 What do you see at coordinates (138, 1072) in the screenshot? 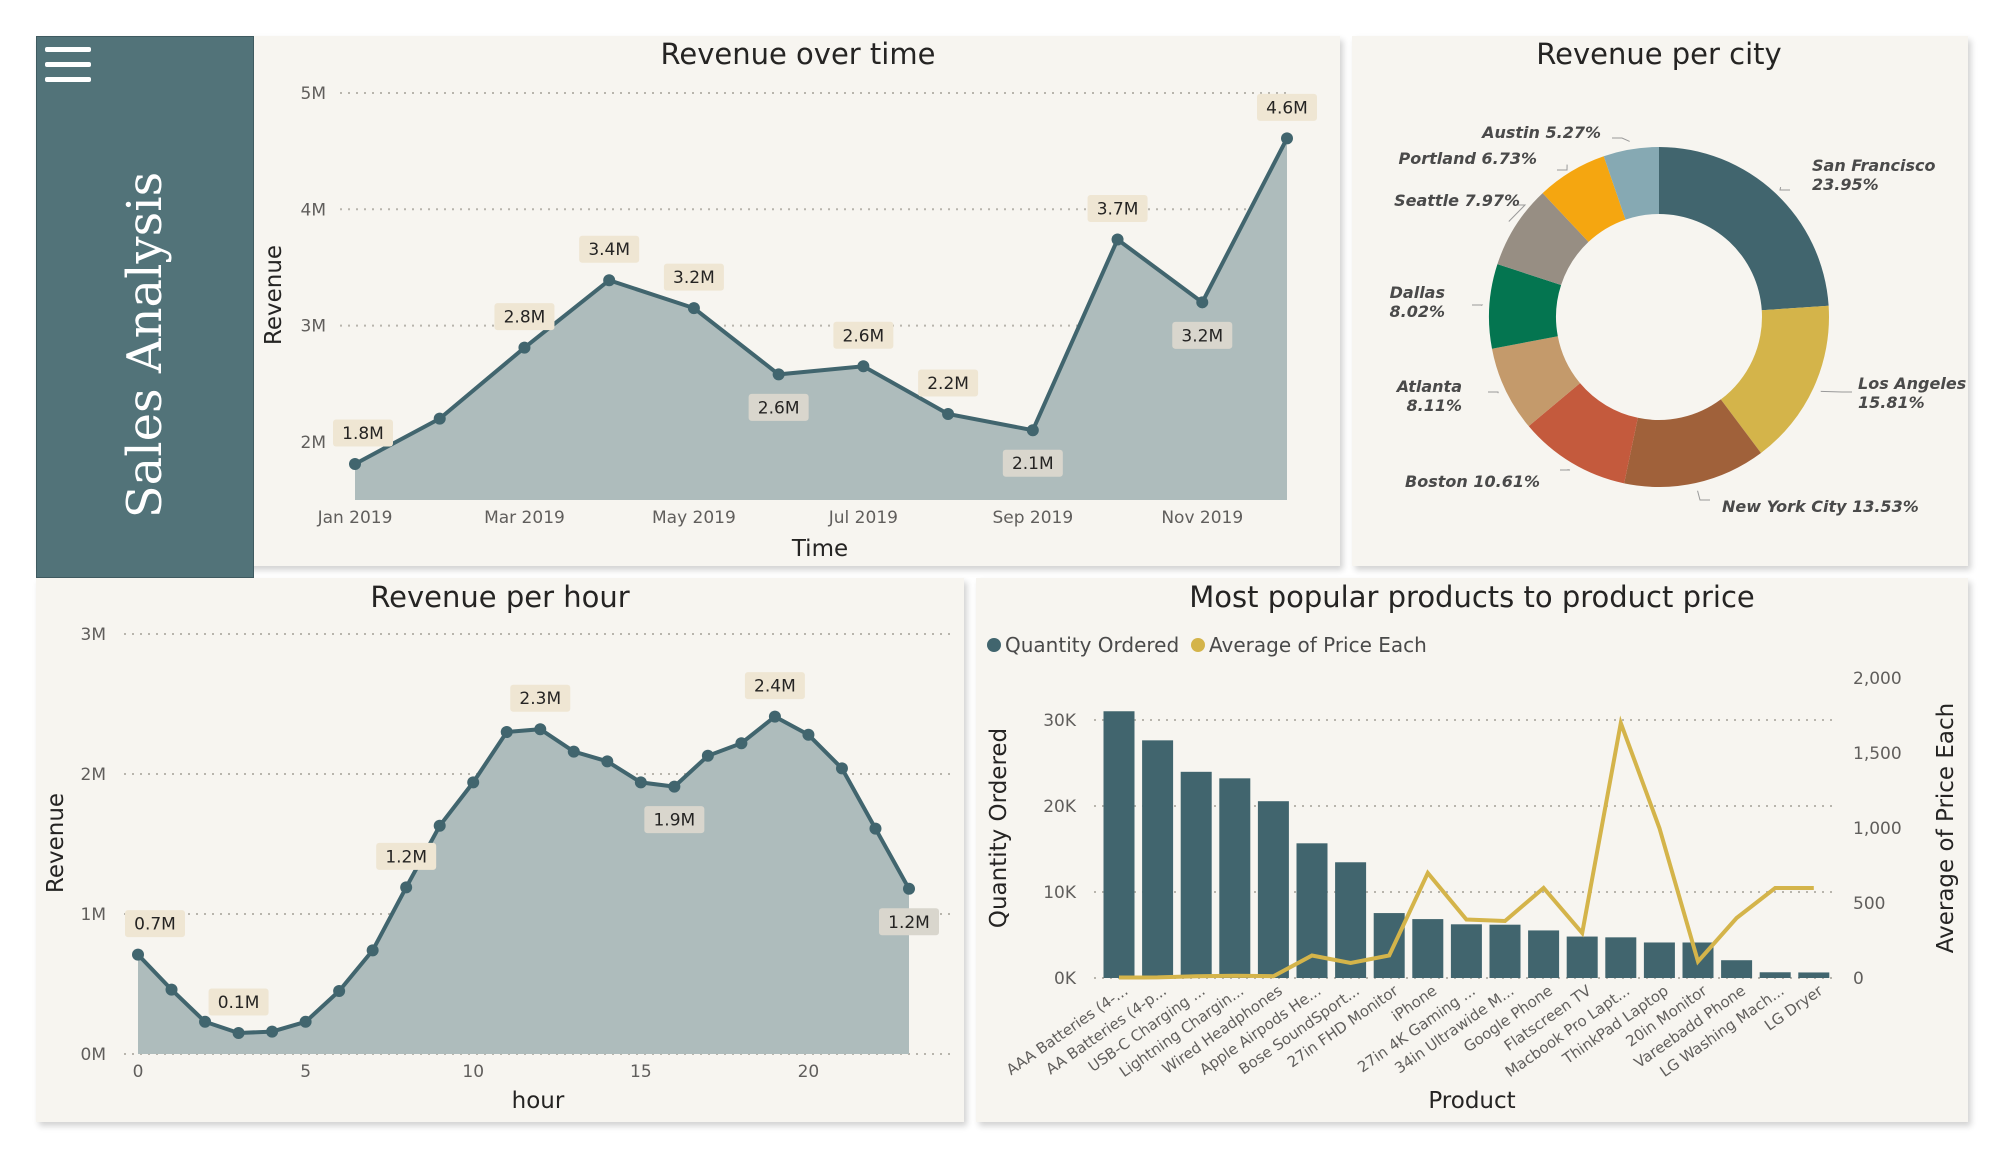
I see `x-tick-label: 0` at bounding box center [138, 1072].